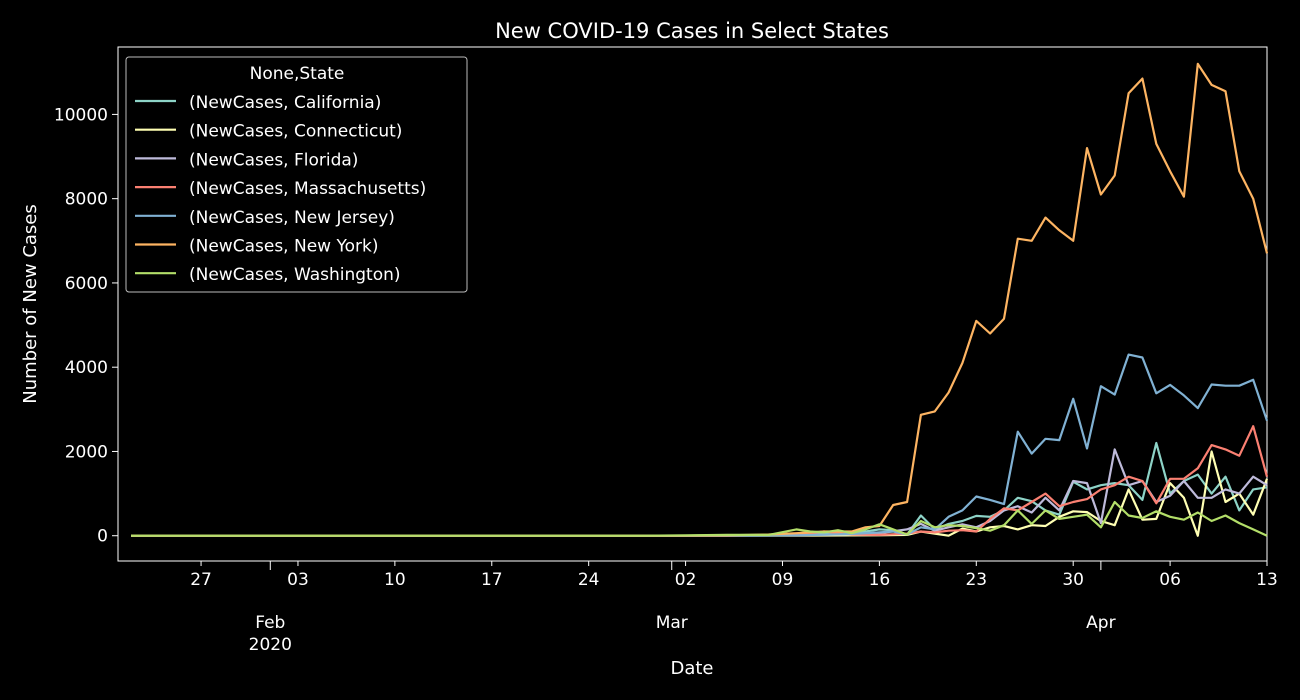 The image size is (1300, 700). Describe the element at coordinates (81, 115) in the screenshot. I see `y-tick-label: 10000` at that location.